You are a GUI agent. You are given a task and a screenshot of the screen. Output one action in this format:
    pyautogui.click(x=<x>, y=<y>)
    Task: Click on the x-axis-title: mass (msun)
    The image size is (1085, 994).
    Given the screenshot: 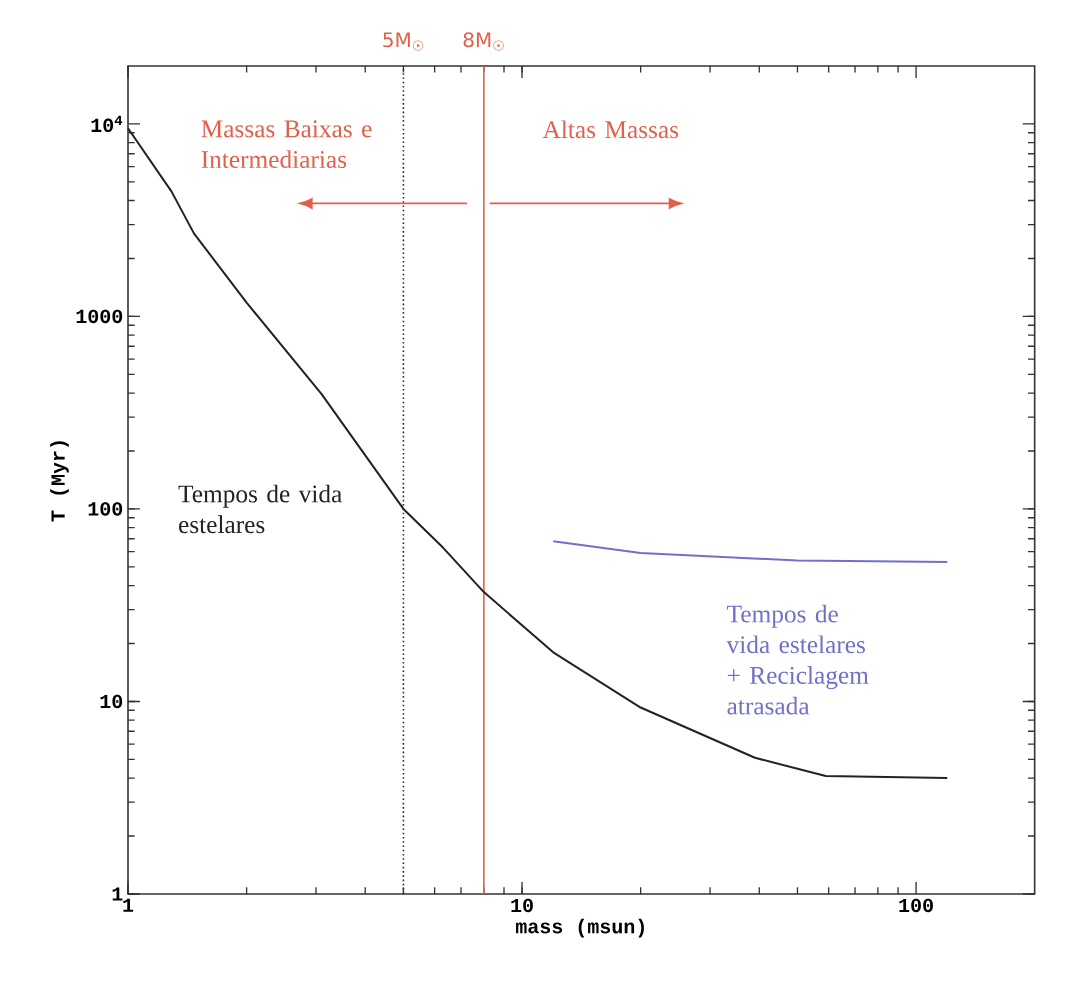 What is the action you would take?
    pyautogui.click(x=580, y=928)
    